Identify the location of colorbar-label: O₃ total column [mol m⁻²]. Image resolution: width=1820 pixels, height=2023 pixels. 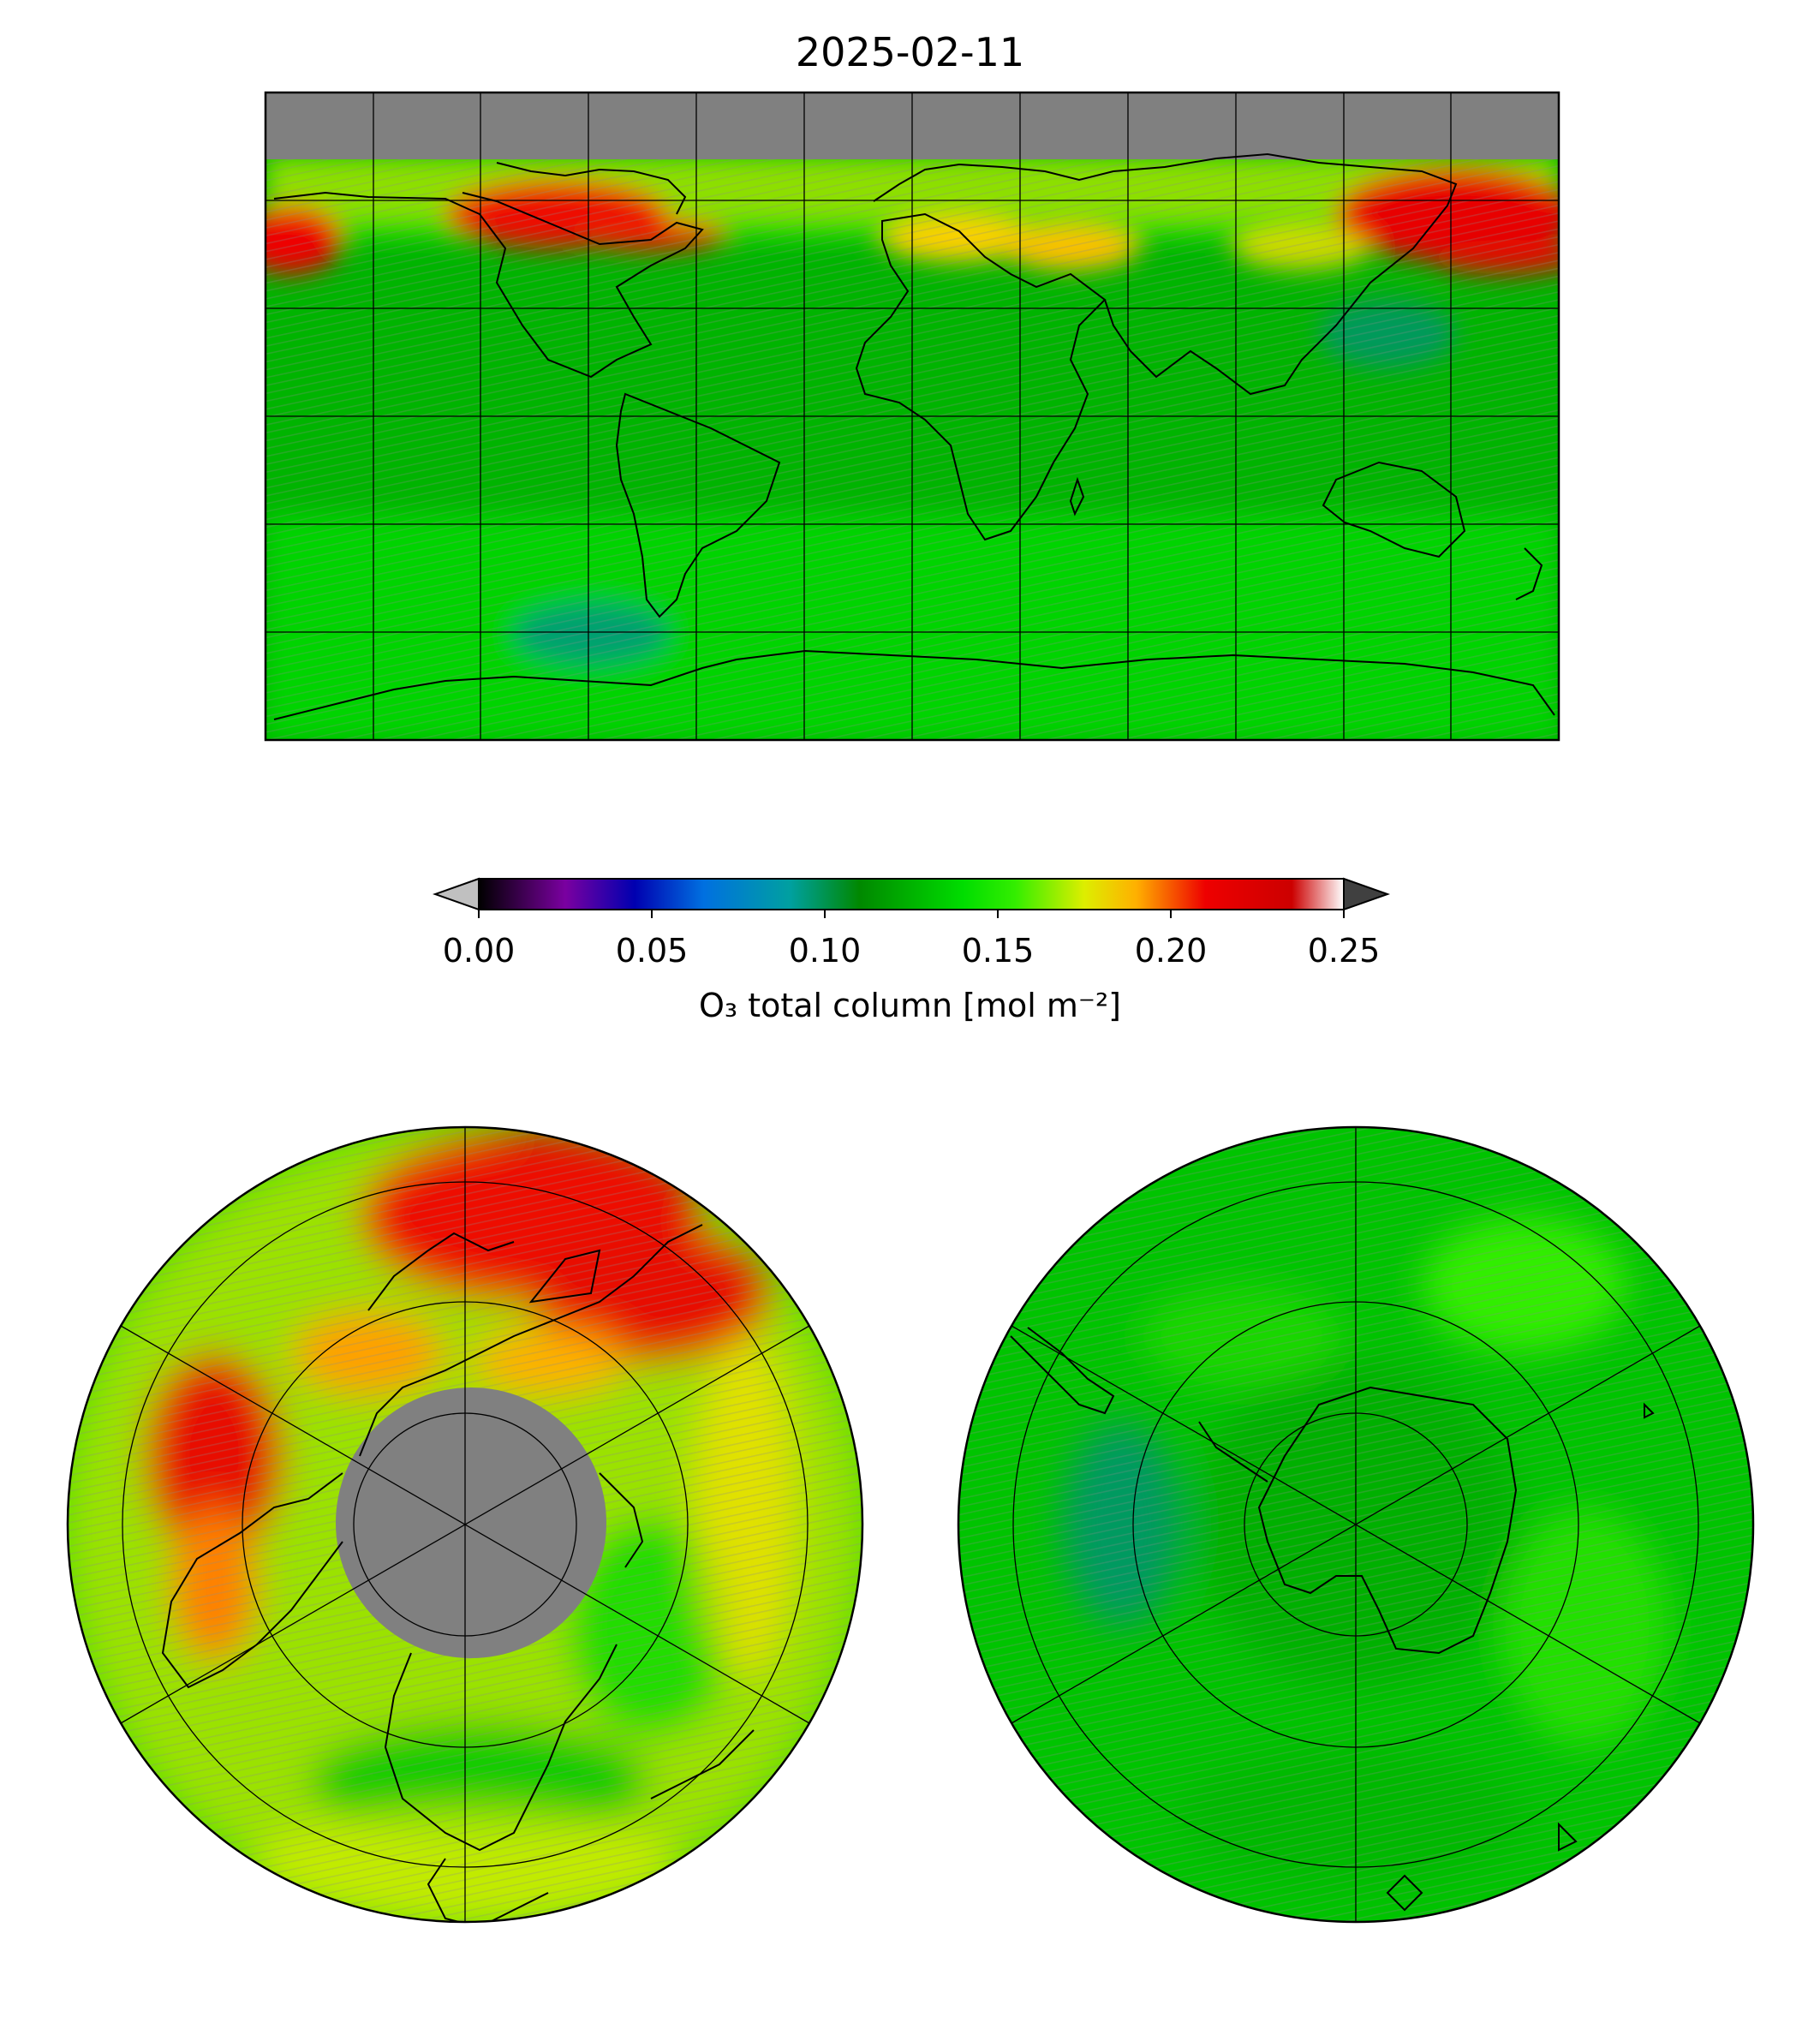
(910, 1005).